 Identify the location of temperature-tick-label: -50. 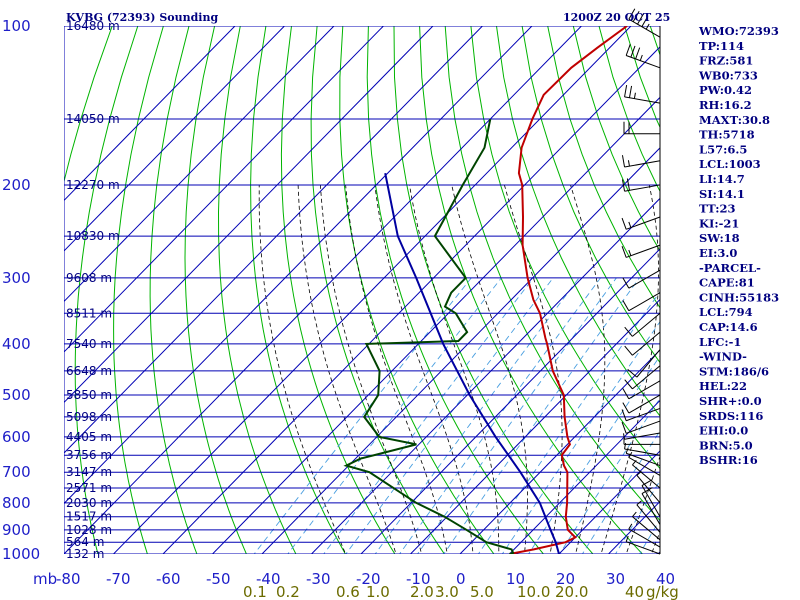
(218, 579).